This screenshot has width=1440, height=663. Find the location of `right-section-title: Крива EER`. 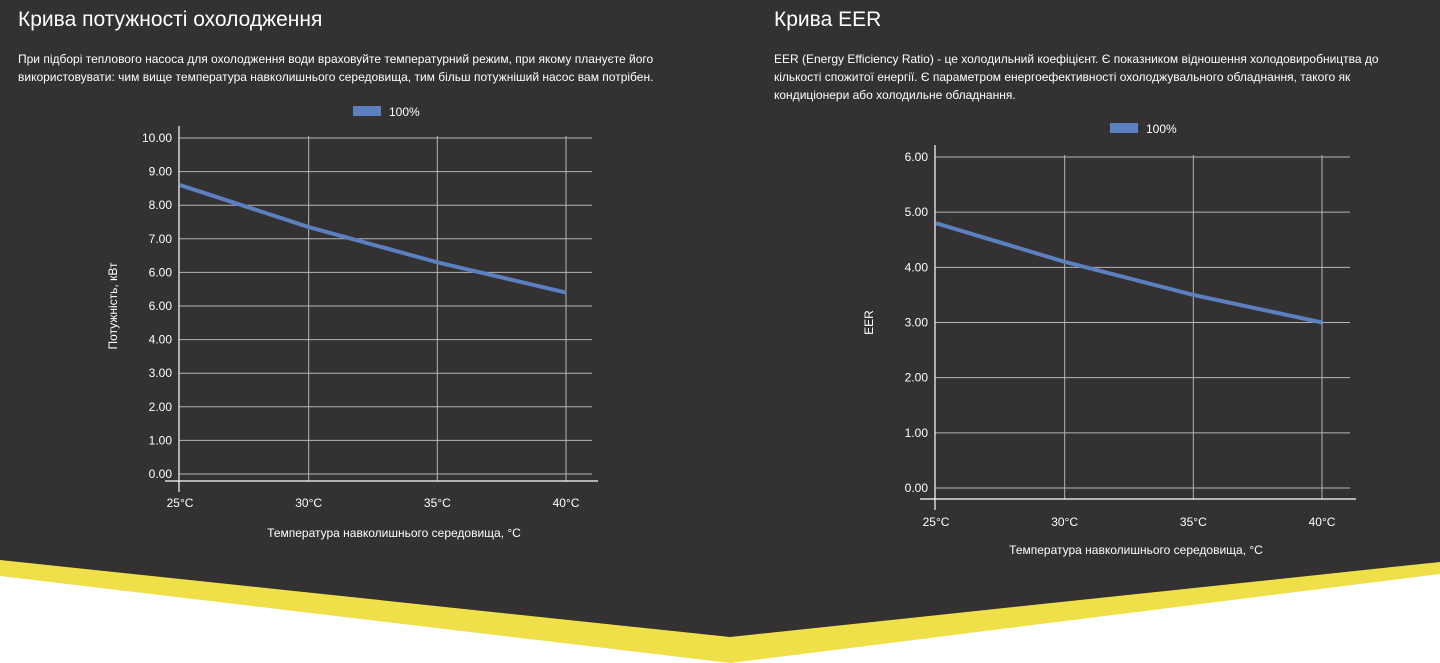

right-section-title: Крива EER is located at coordinates (828, 19).